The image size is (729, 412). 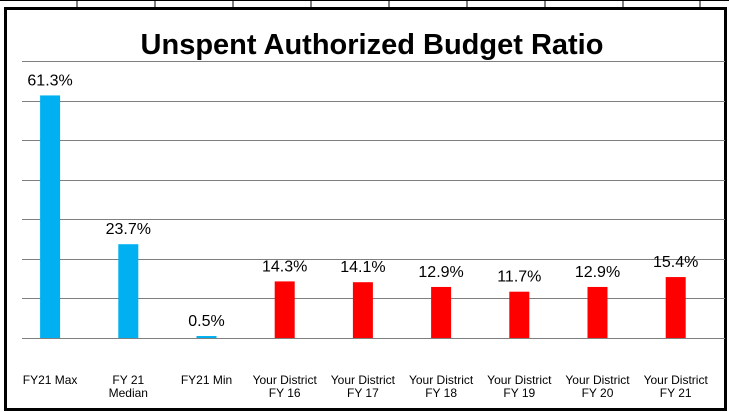 I want to click on x-tick-label: FY21 Max, so click(x=50, y=380).